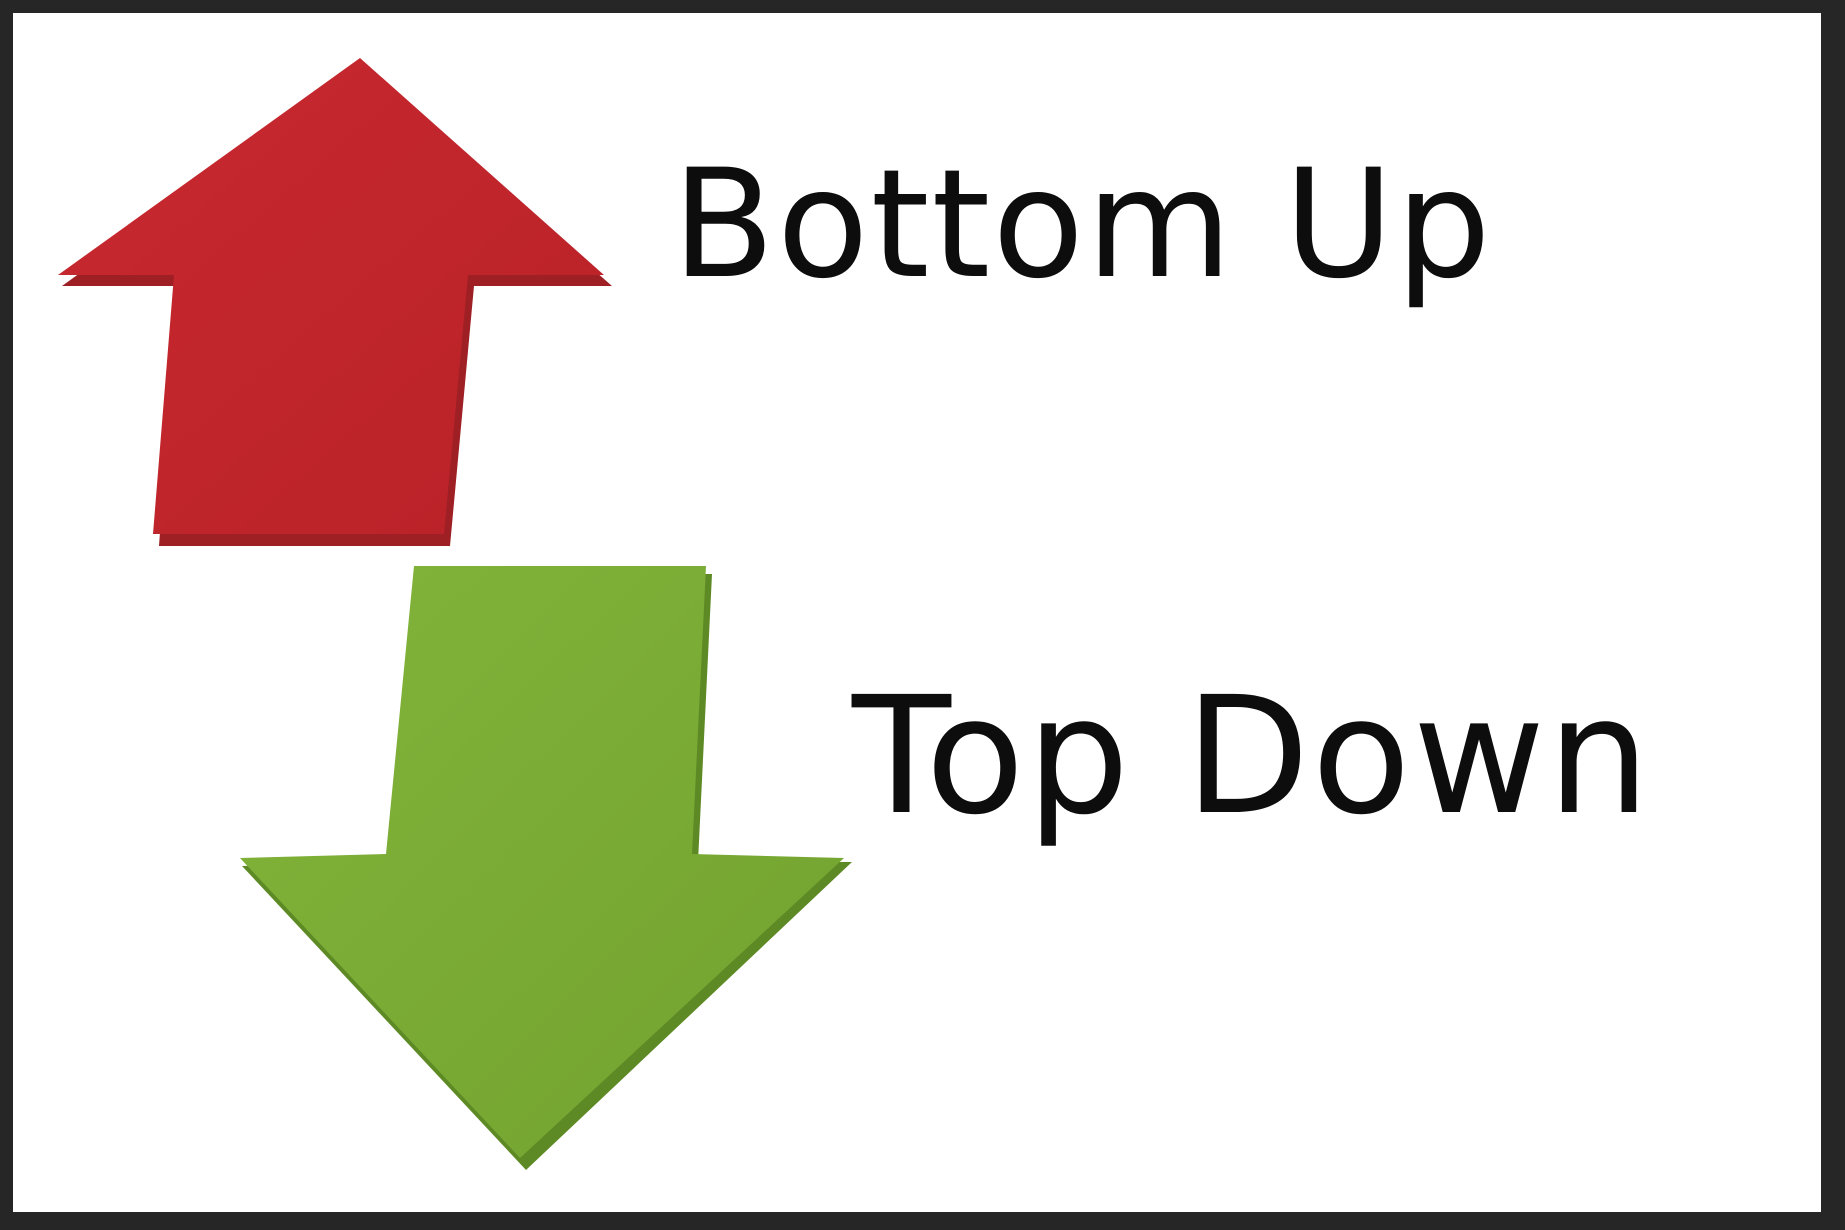  What do you see at coordinates (1252, 757) in the screenshot?
I see `top-down-label: Top Down` at bounding box center [1252, 757].